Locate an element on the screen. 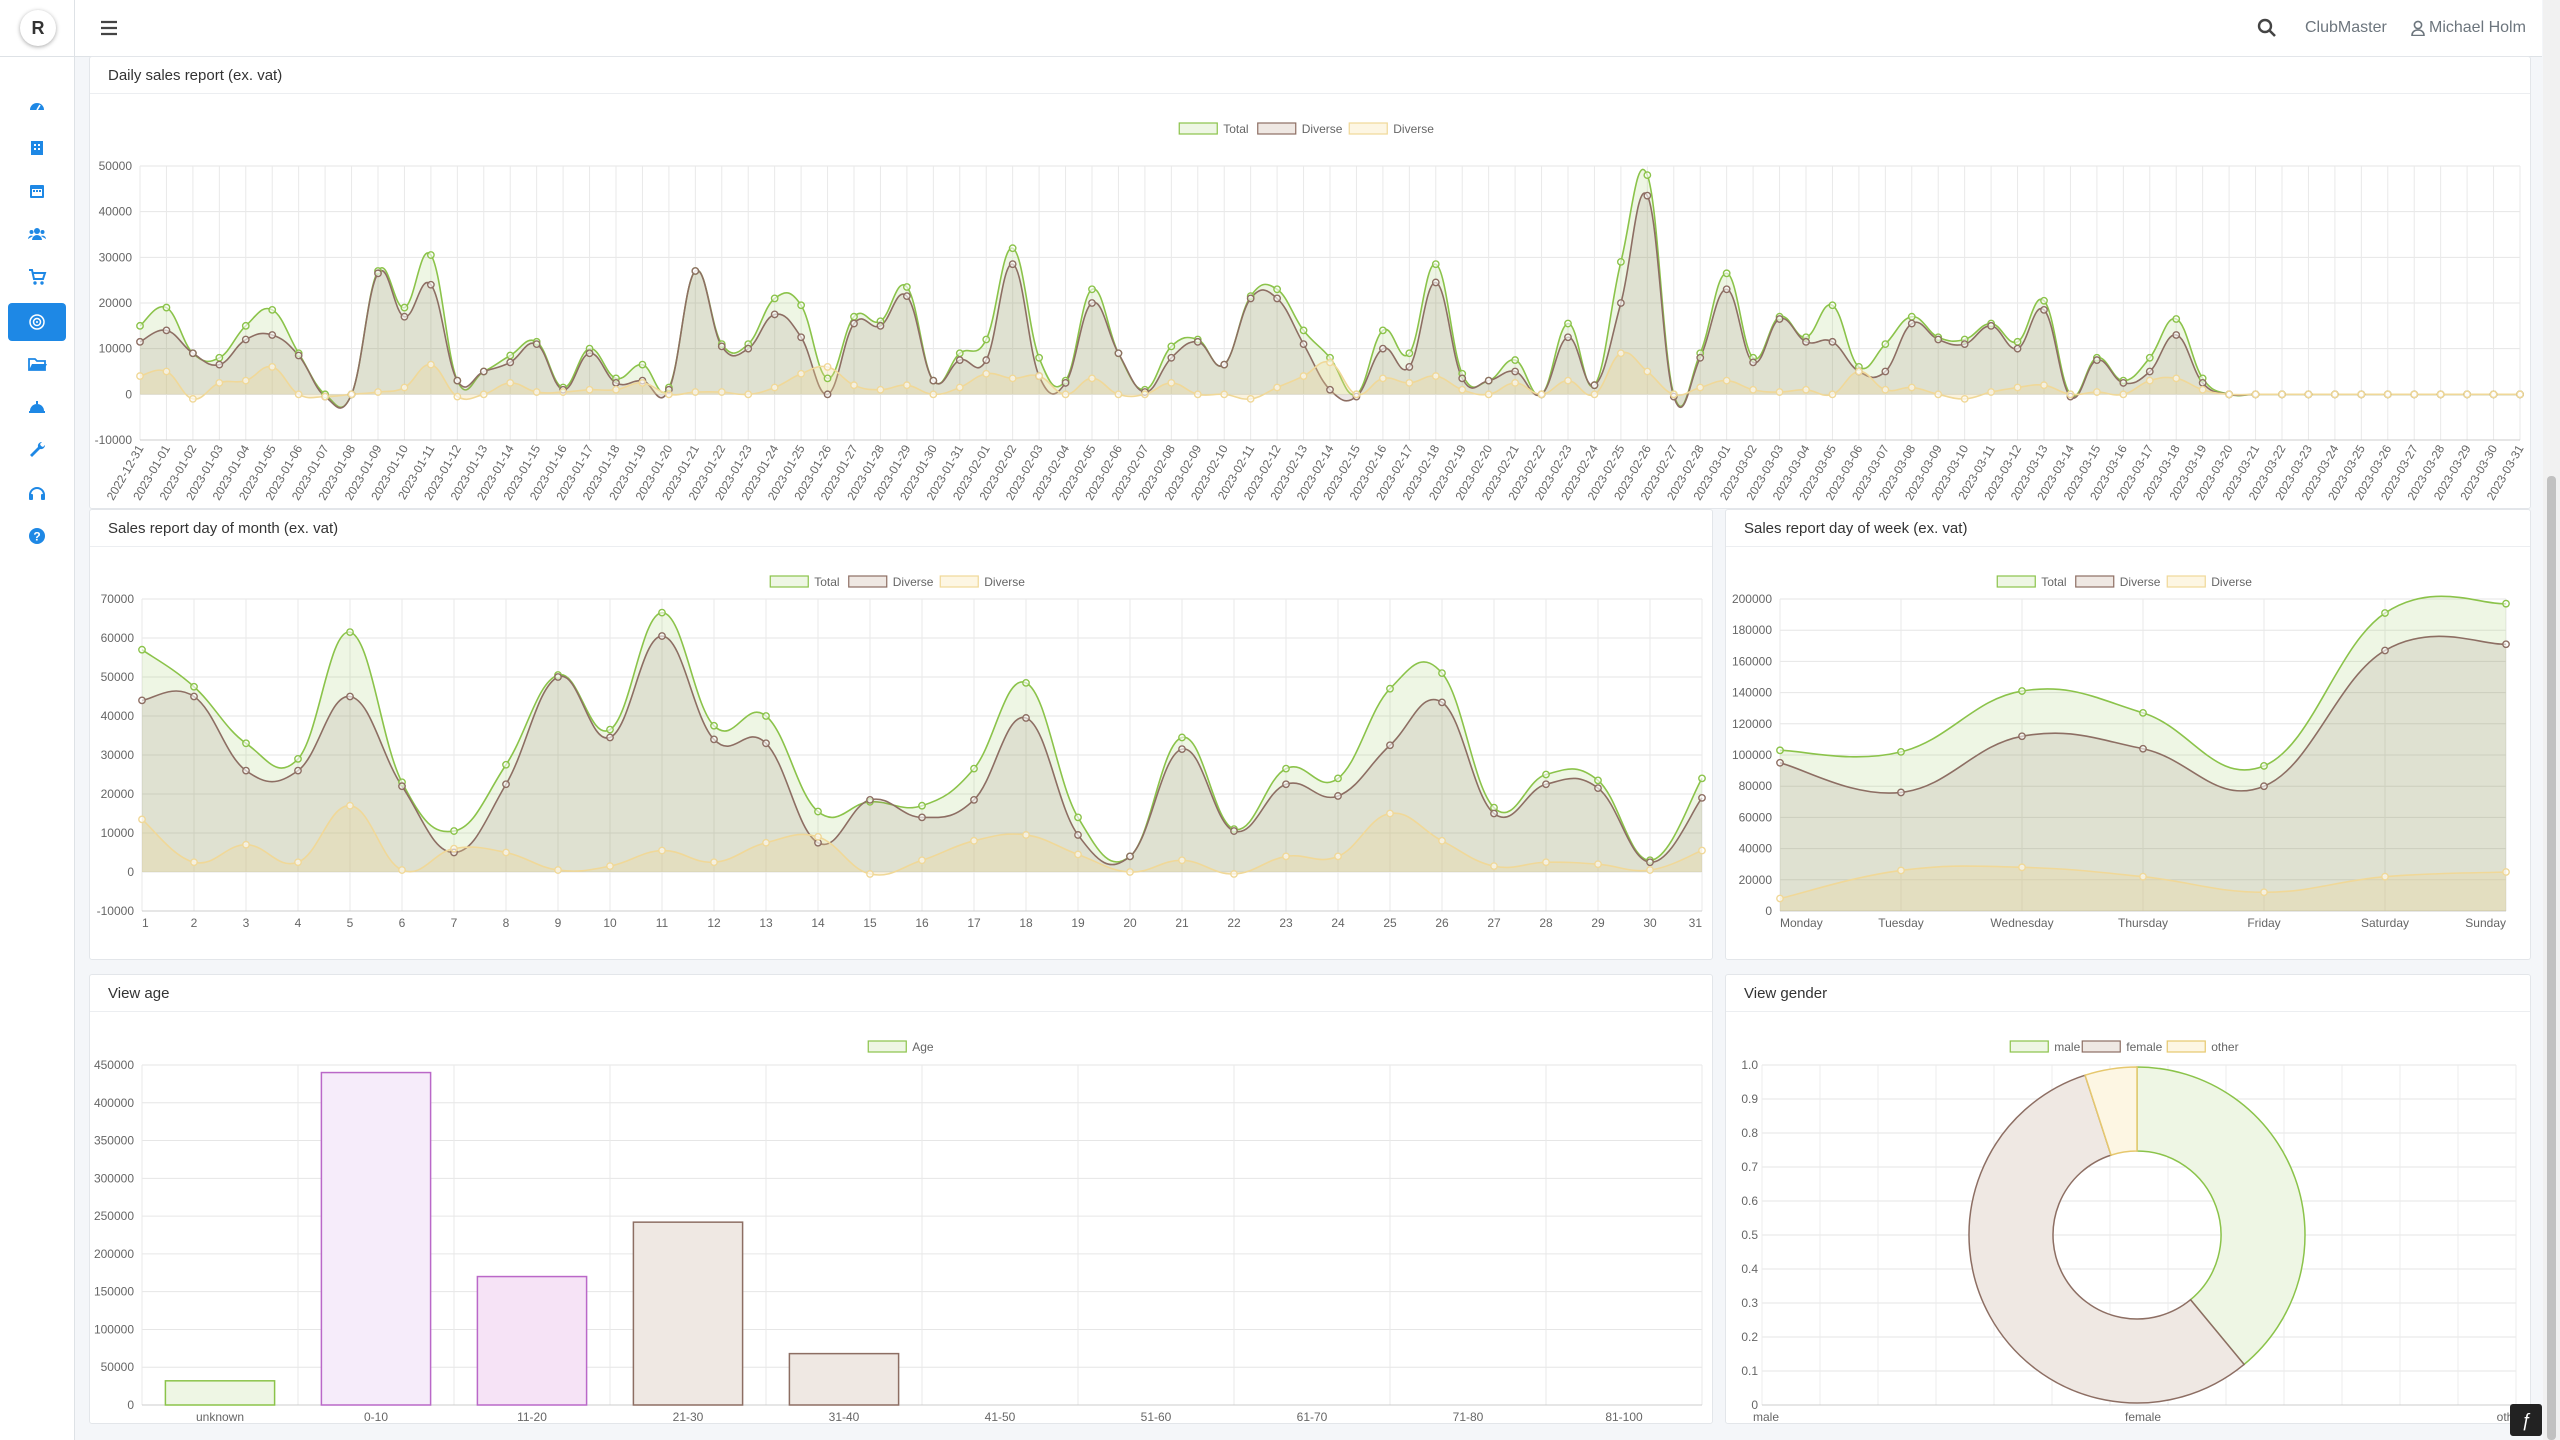  legend-item: female is located at coordinates (2122, 1047).